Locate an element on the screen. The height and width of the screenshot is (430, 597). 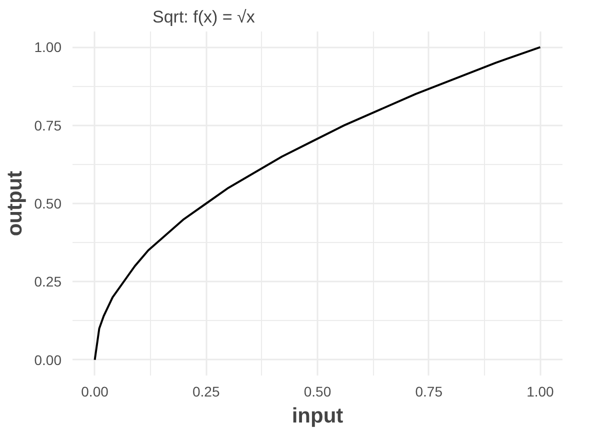
y-tick-label: 0.00 is located at coordinates (48, 360).